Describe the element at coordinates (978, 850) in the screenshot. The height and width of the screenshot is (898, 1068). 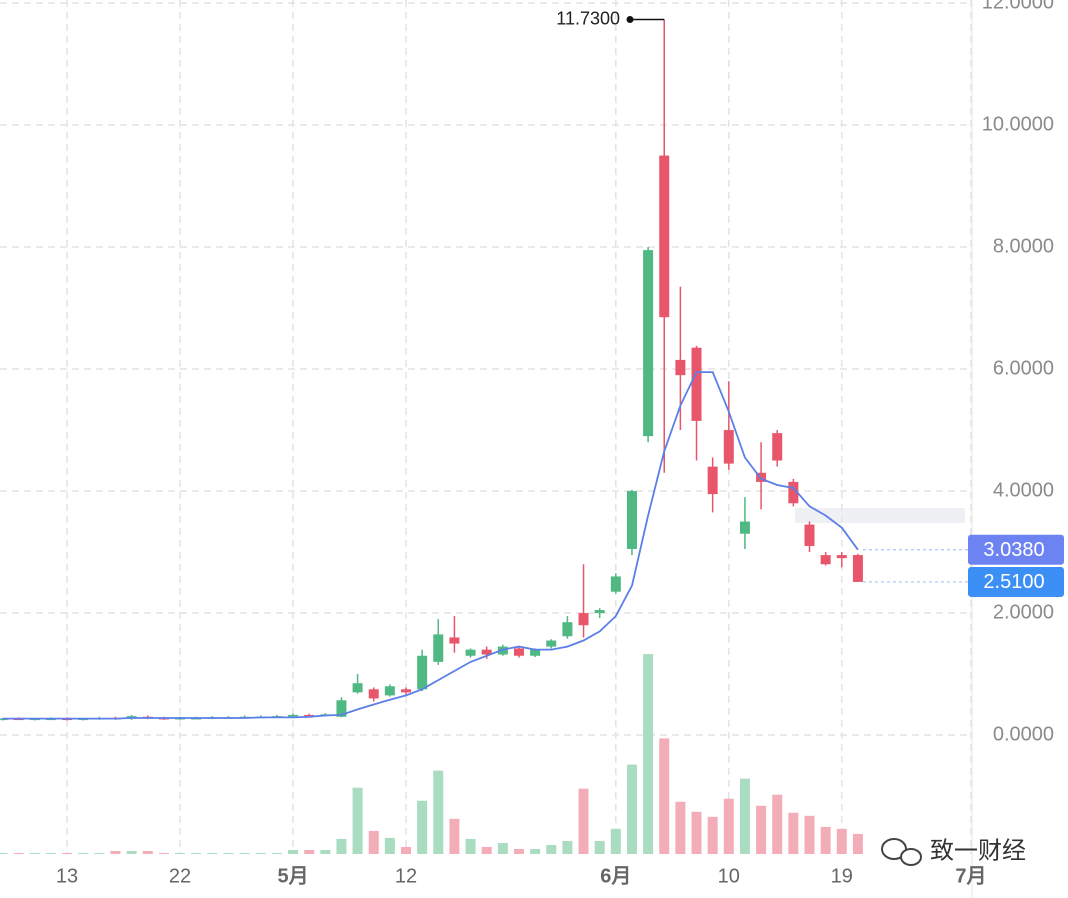
I see `watermark: 致一财经` at that location.